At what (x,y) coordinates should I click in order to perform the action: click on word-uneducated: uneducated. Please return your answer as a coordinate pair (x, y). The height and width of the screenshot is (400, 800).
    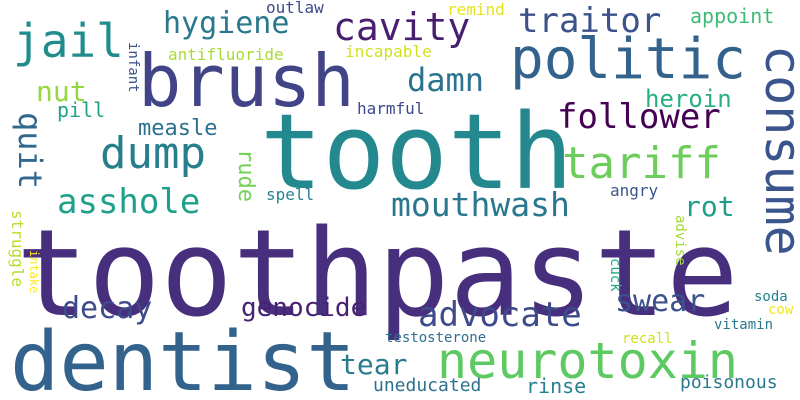
    Looking at the image, I should click on (427, 385).